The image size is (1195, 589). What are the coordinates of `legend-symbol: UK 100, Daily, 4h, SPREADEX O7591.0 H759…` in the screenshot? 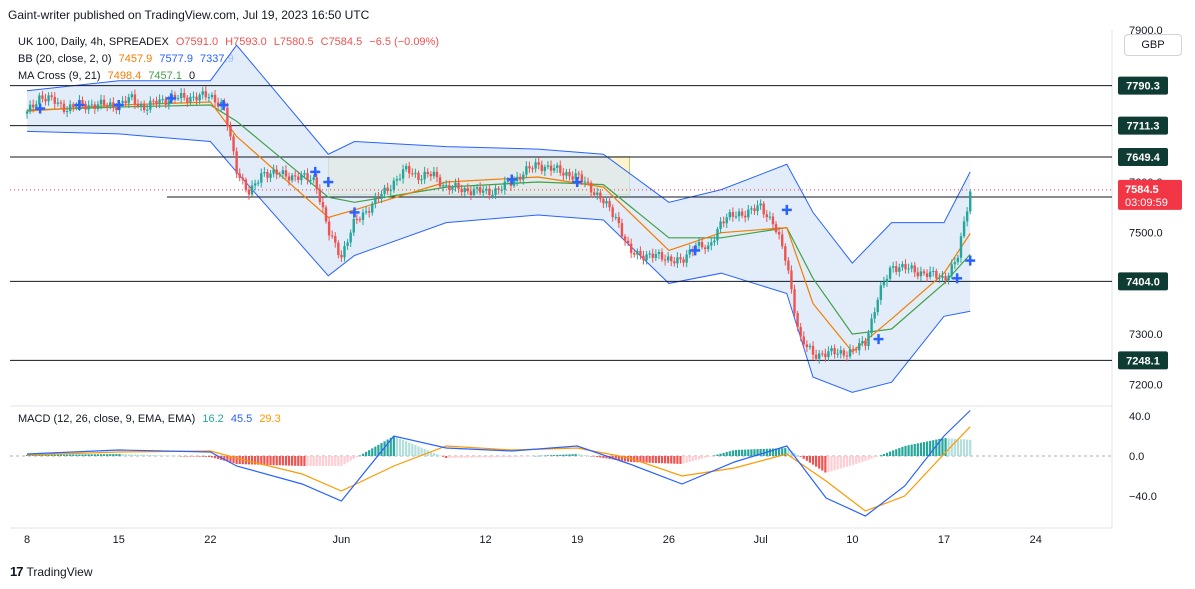 It's located at (230, 42).